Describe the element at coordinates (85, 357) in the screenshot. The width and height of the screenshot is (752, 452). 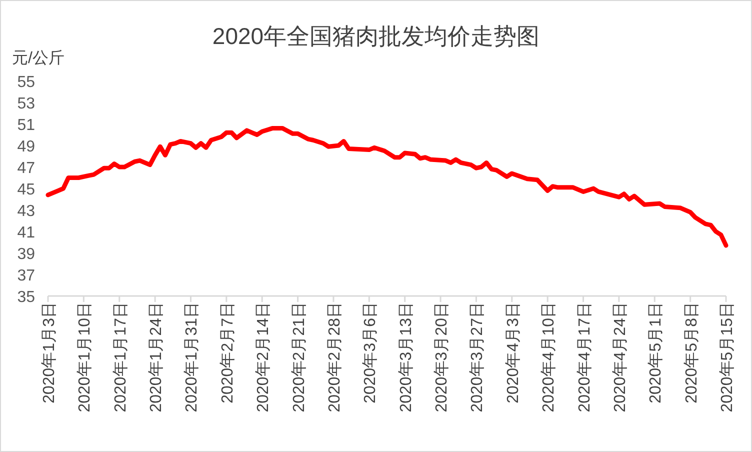
I see `x-tick-label: 2020年1月10日` at that location.